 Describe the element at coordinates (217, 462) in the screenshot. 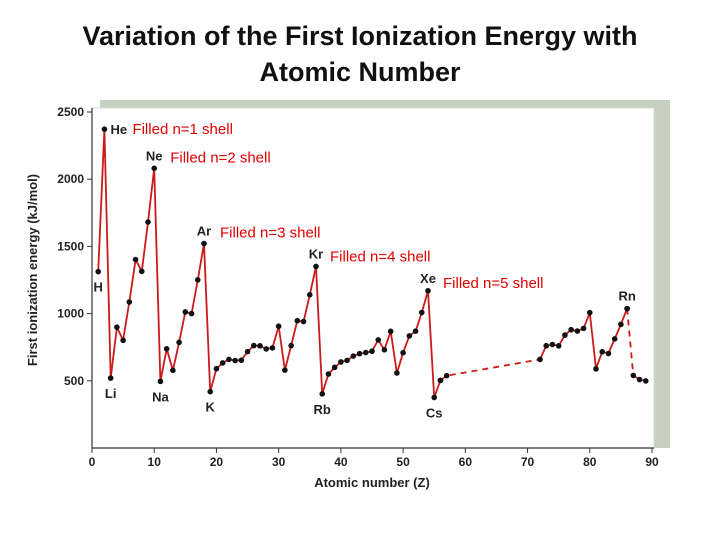

I see `x-tick-label: 20` at that location.